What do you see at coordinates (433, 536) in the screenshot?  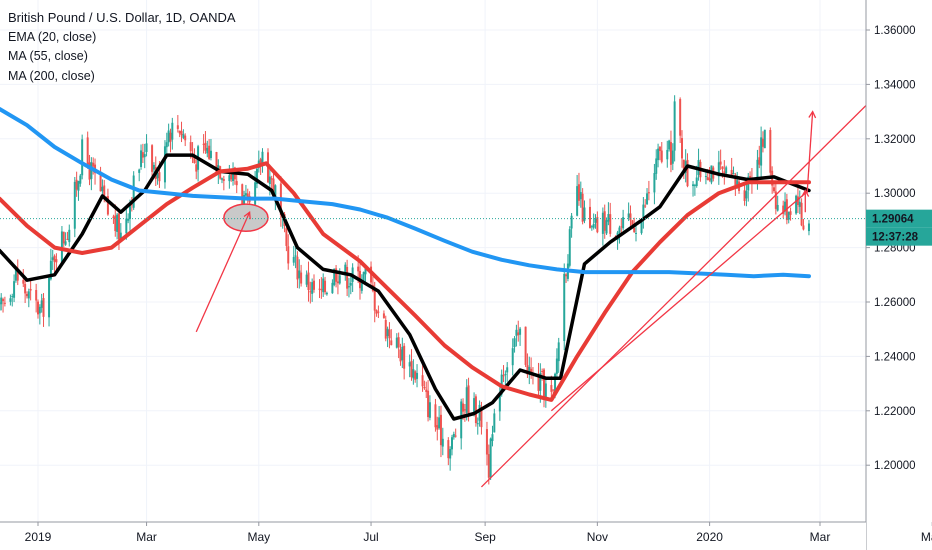 I see `time-axis-bg` at bounding box center [433, 536].